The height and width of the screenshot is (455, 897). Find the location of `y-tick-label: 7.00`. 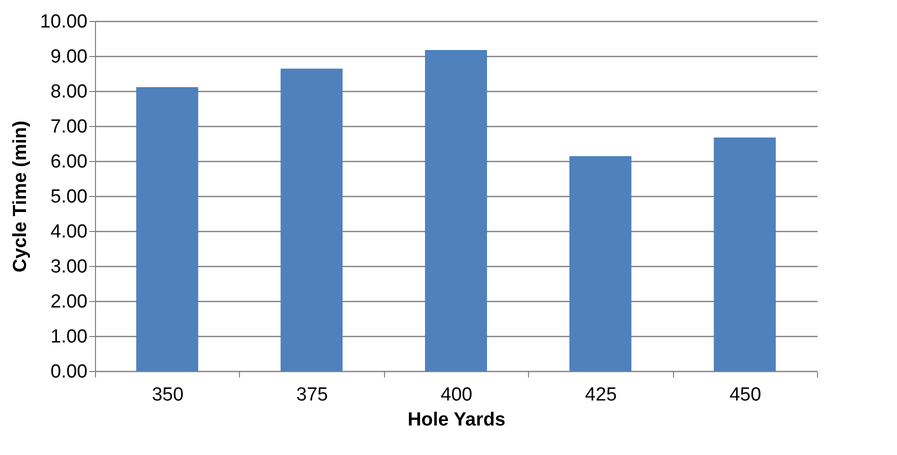

y-tick-label: 7.00 is located at coordinates (69, 127).